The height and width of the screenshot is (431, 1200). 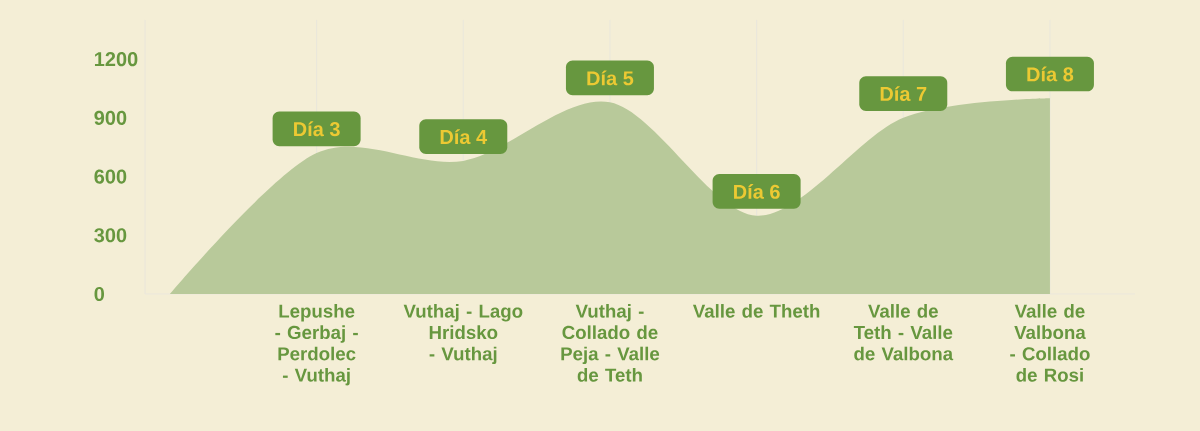 What do you see at coordinates (903, 332) in the screenshot?
I see `x-tick-label: Valle de Teth - Valle de Valbona` at bounding box center [903, 332].